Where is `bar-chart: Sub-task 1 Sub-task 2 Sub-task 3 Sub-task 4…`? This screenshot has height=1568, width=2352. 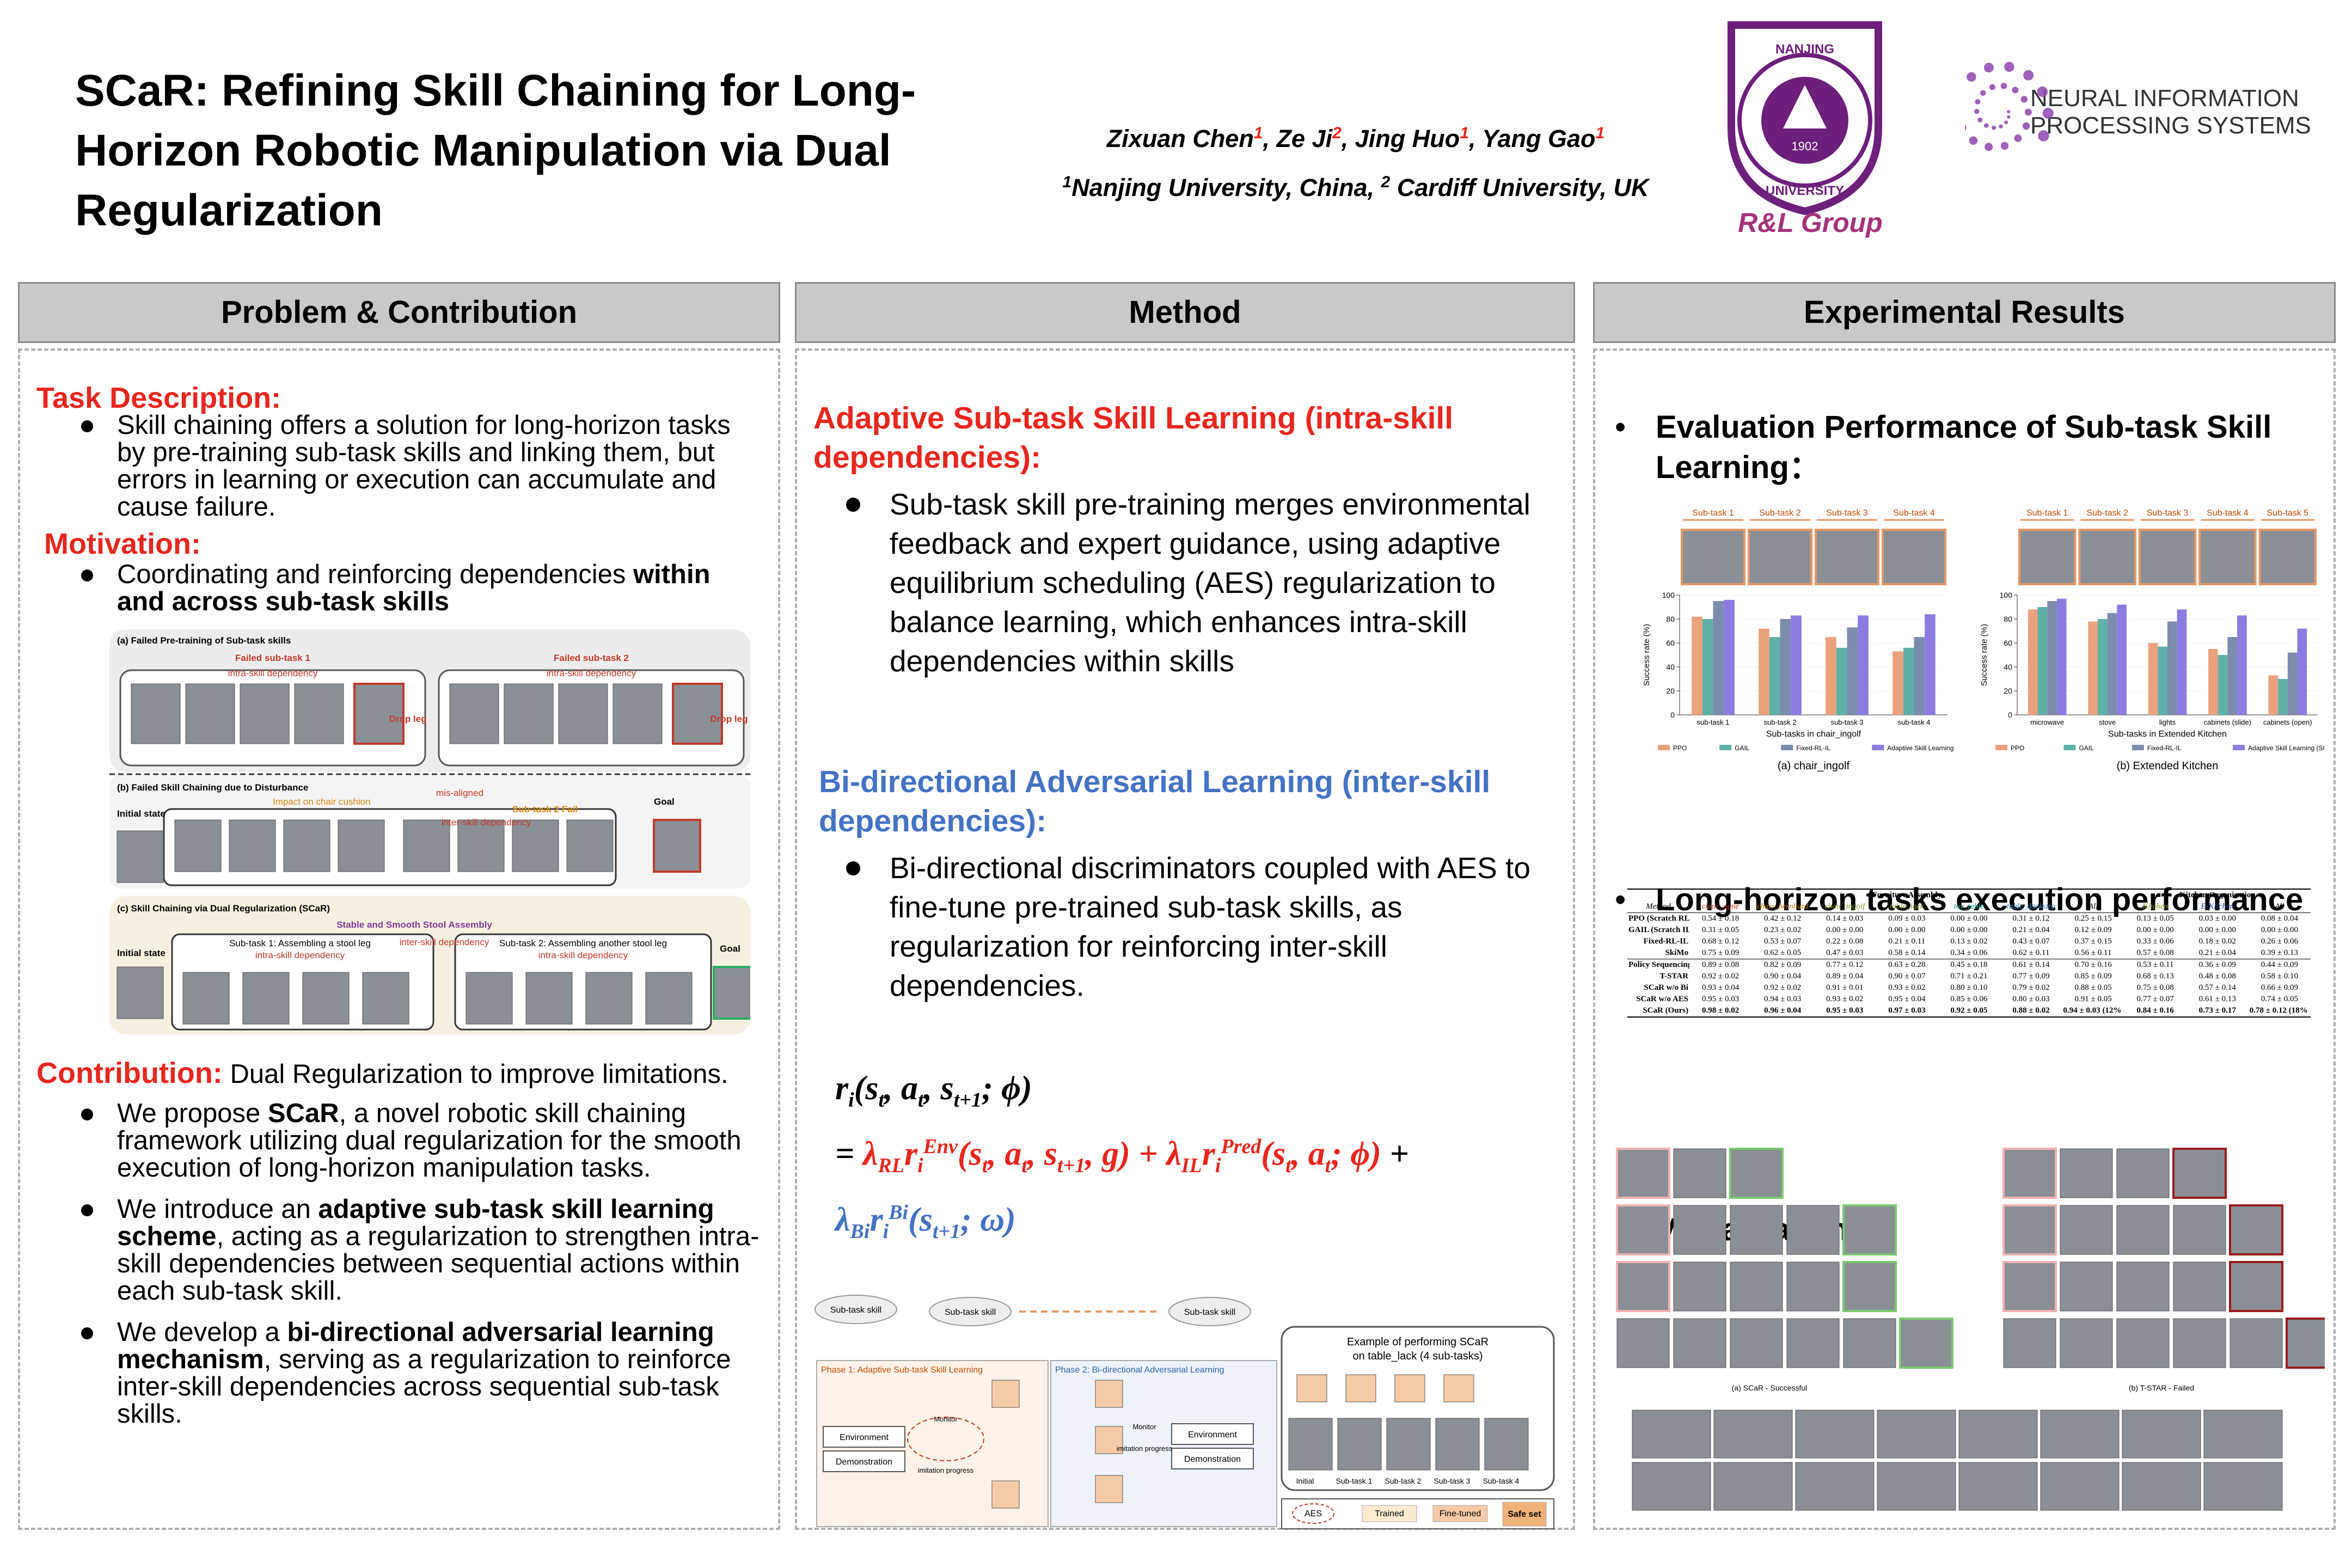 bar-chart: Sub-task 1 Sub-task 2 Sub-task 3 Sub-task 4… is located at coordinates (1798, 640).